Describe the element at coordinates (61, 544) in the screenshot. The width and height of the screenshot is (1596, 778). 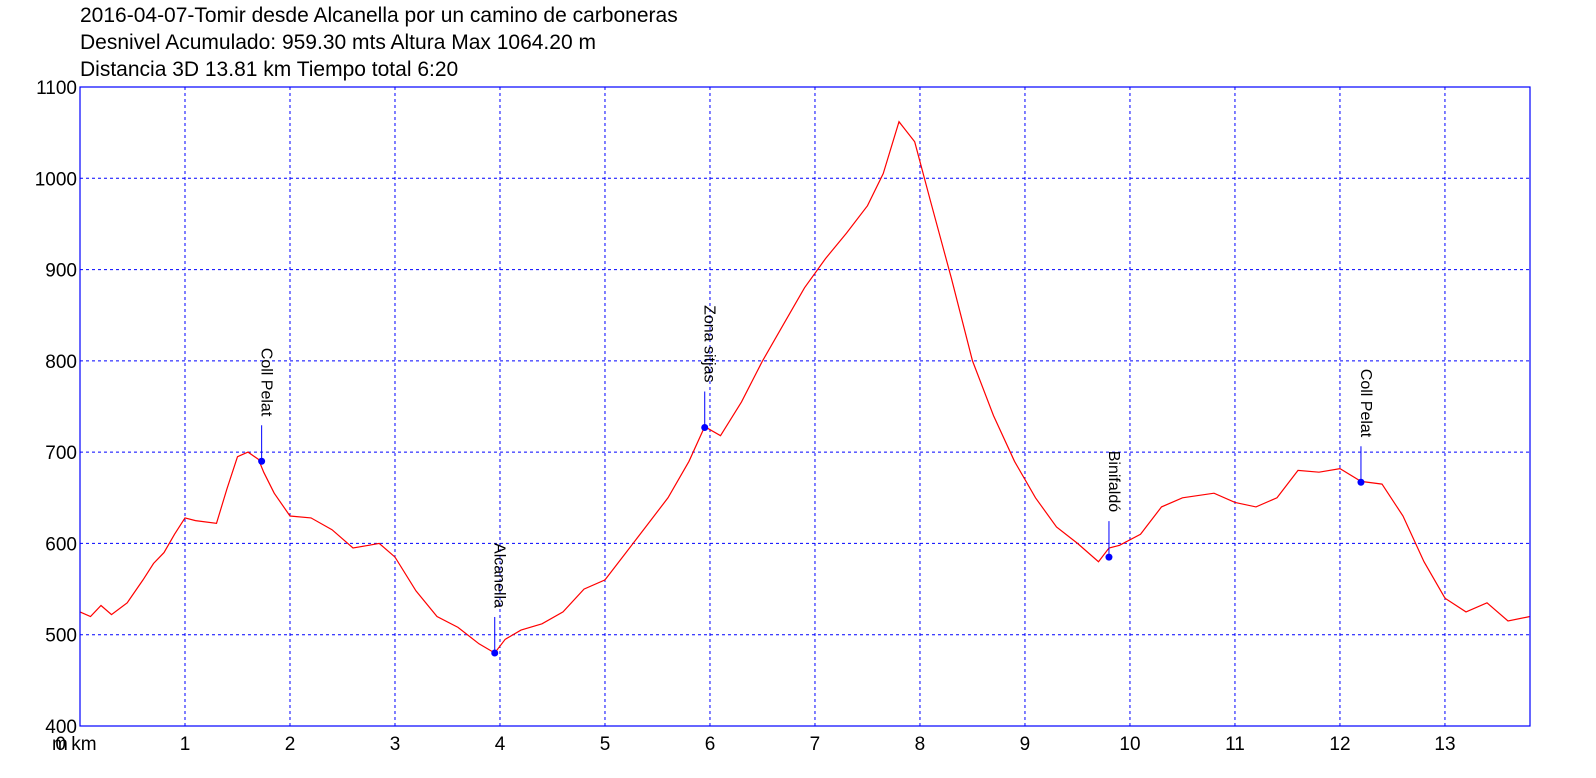
I see `y-tick-label: 600` at that location.